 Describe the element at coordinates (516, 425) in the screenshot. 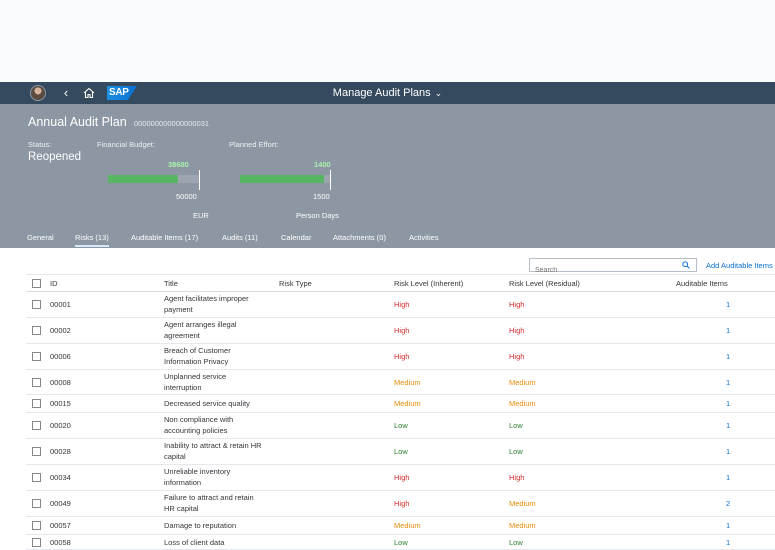

I see `cell-risk-residual: Low` at that location.